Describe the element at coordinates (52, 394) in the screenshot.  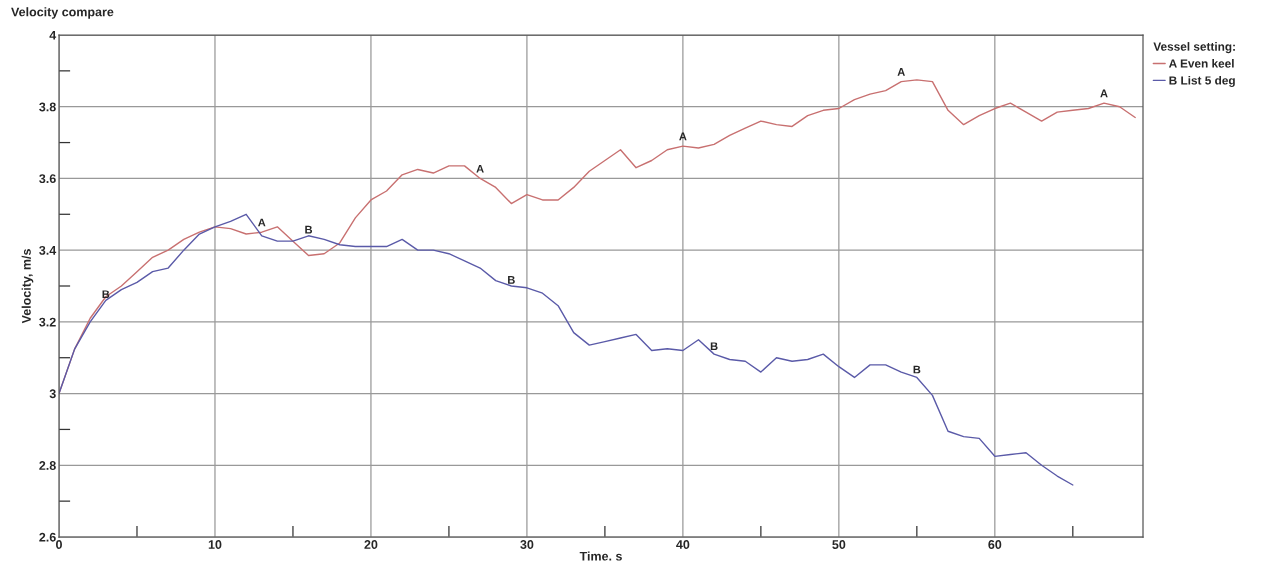
I see `y-tick-label: 3` at that location.